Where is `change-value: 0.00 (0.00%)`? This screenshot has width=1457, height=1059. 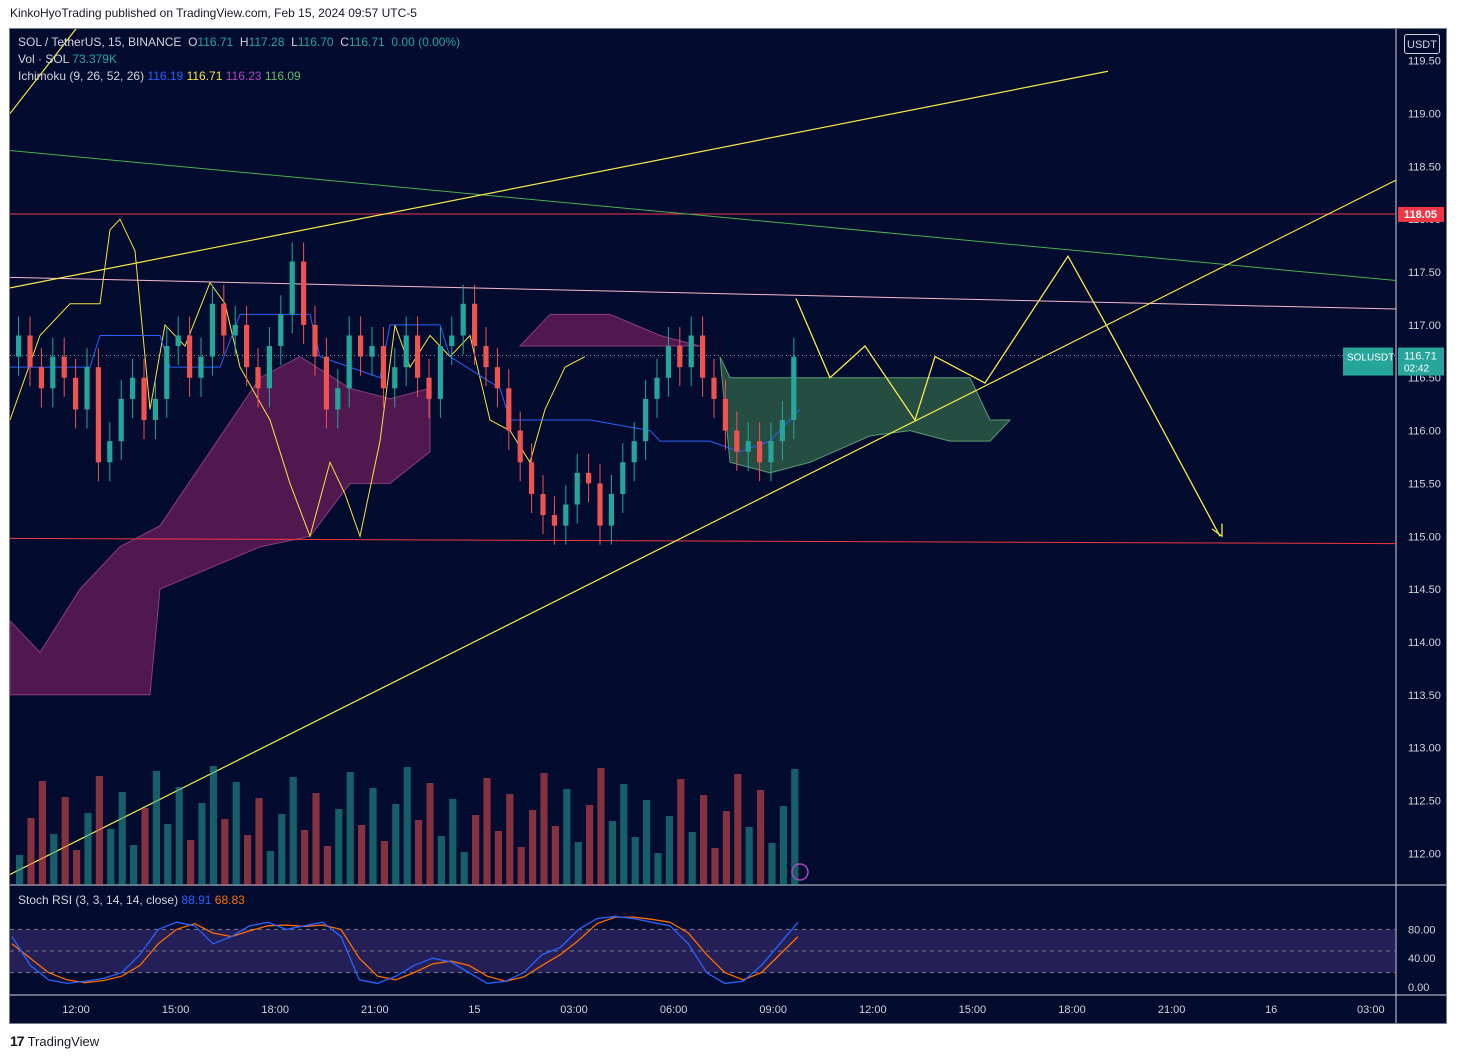
change-value: 0.00 (0.00%) is located at coordinates (426, 42).